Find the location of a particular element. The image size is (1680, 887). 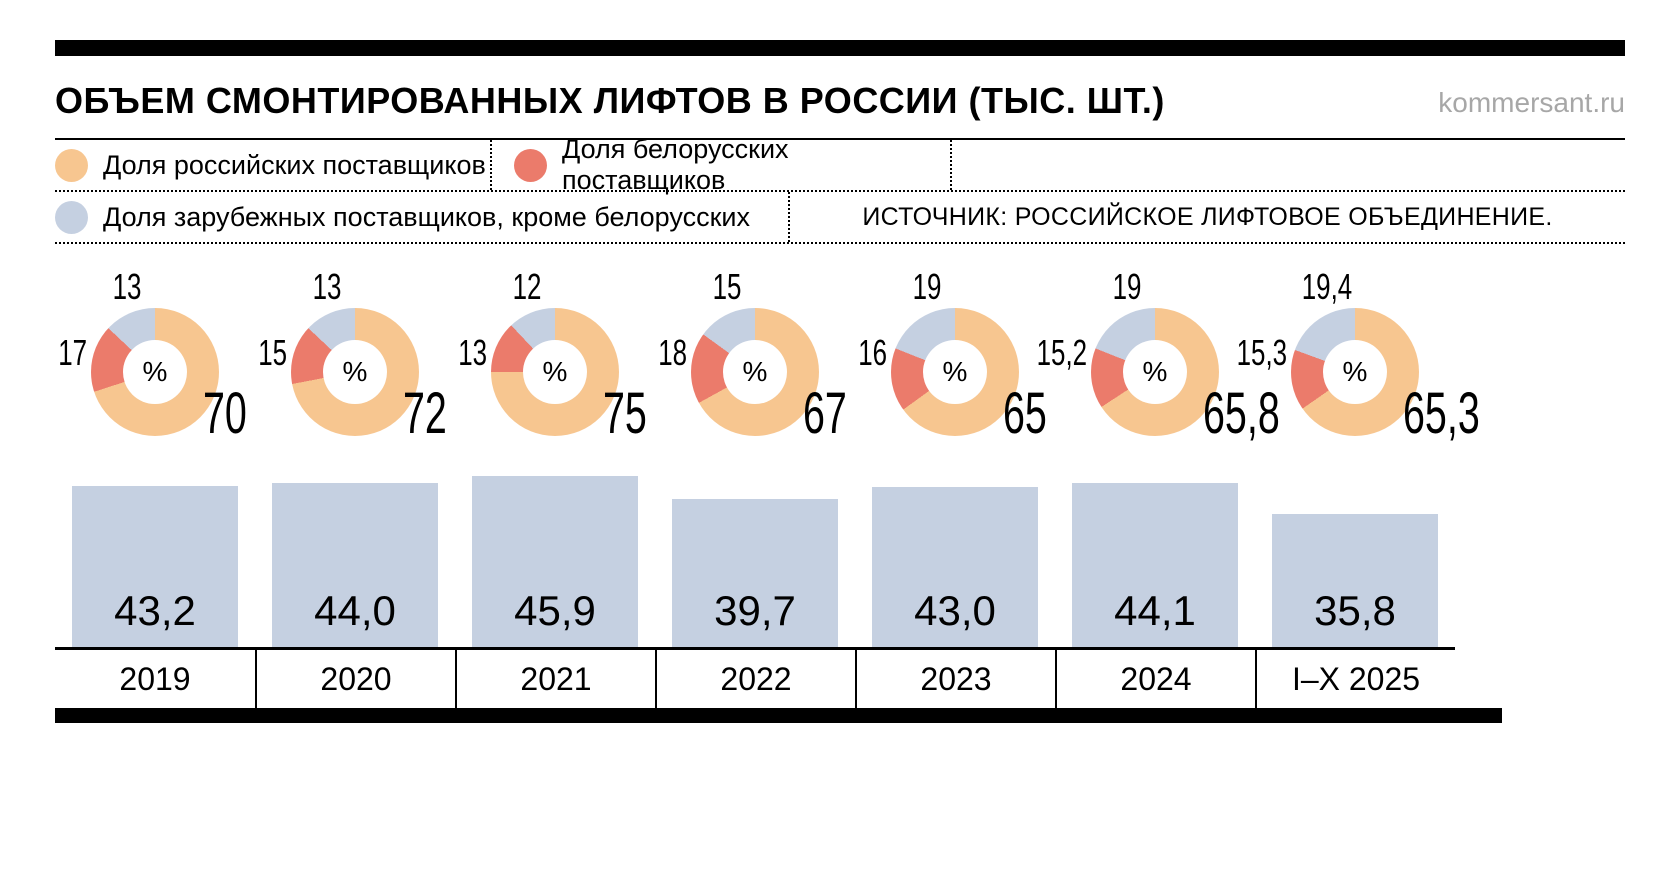

bar-2019: 43,2 is located at coordinates (155, 566).